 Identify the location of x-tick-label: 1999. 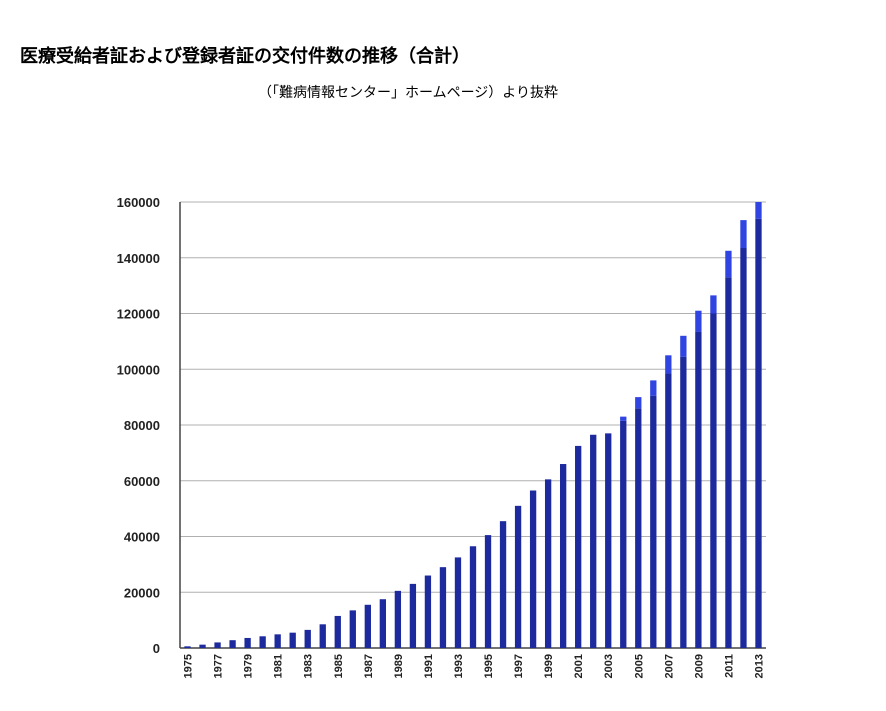
(549, 666).